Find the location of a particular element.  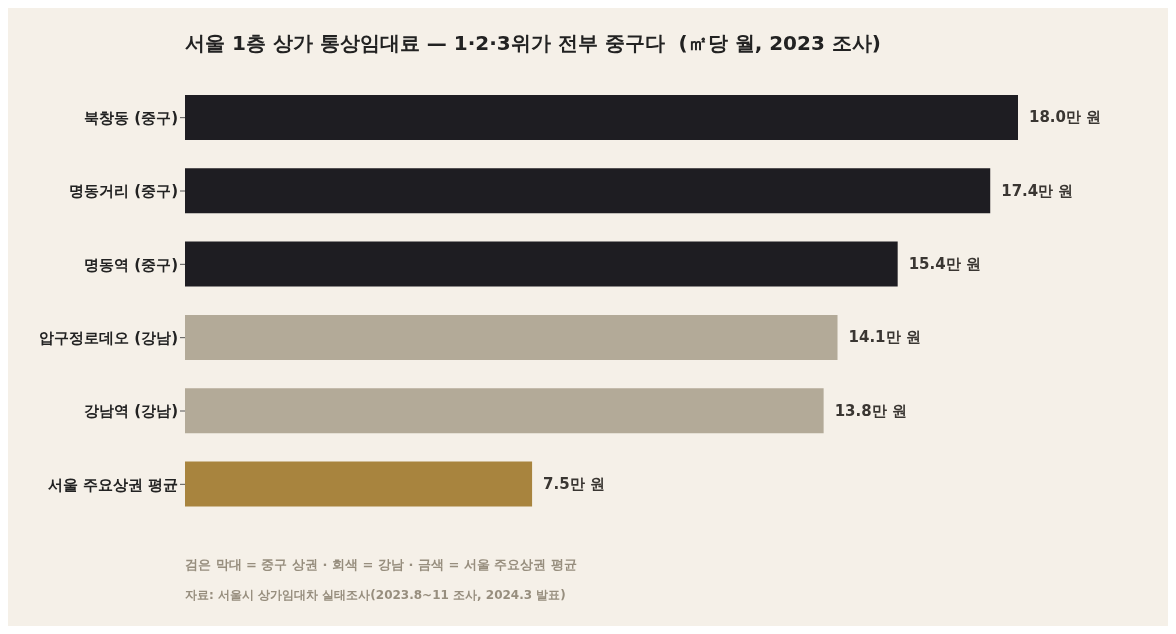

text: 검은 막대 = 중구 상권 · 회색 = 강남 · 금색 = 서울 주요상권 평균 is located at coordinates (381, 565).